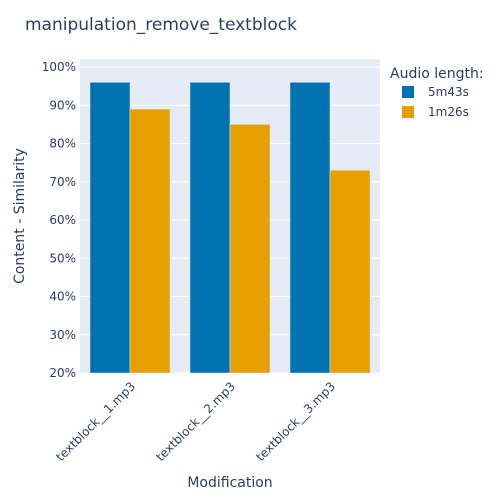  Describe the element at coordinates (62, 297) in the screenshot. I see `y-tick-label: 40%` at that location.